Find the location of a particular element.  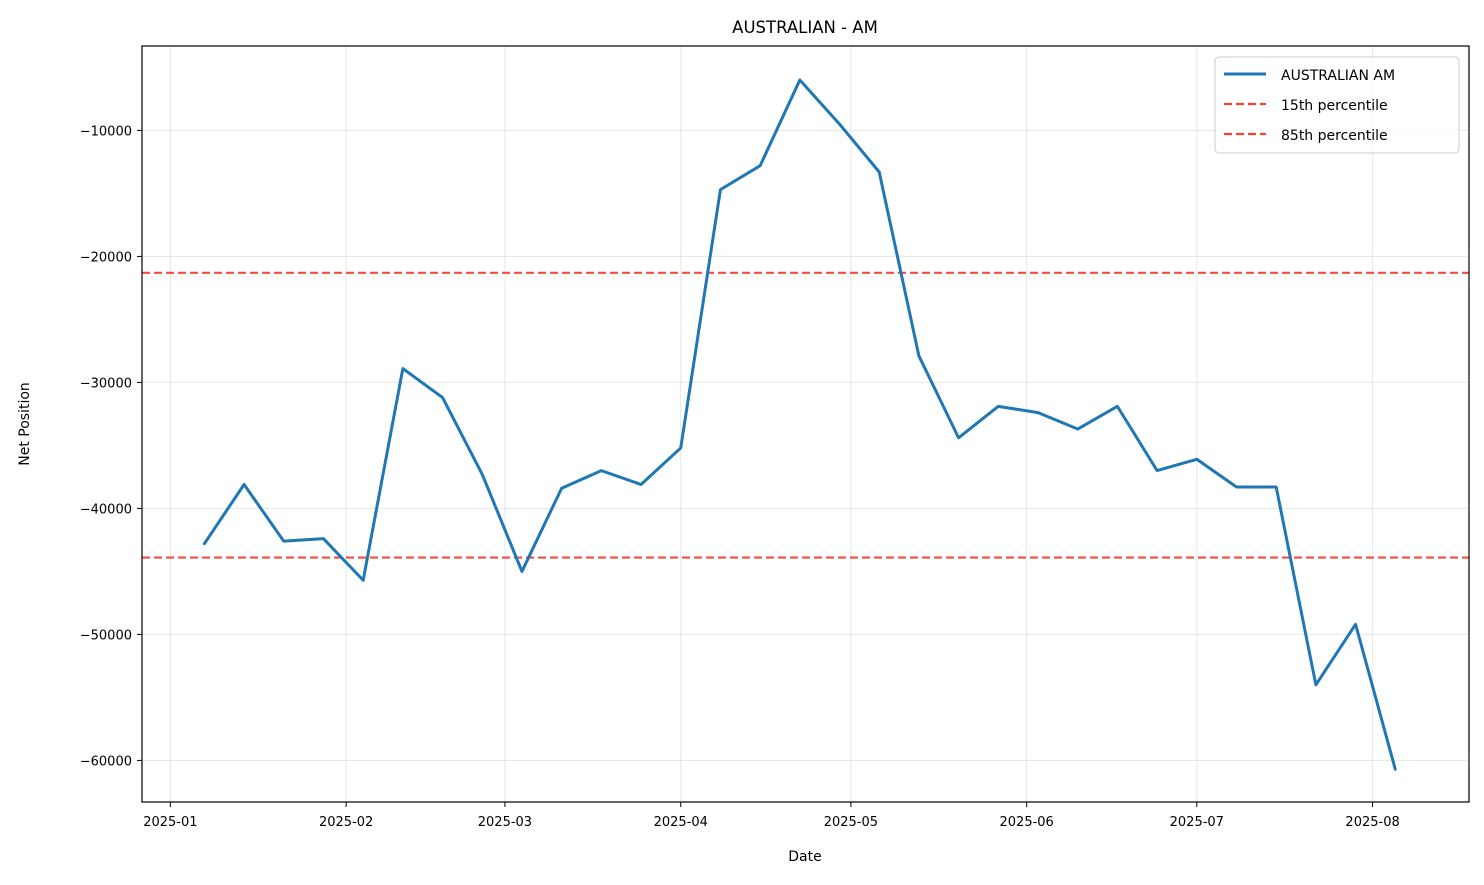

x-tick-label: 2025-06 is located at coordinates (1027, 822).